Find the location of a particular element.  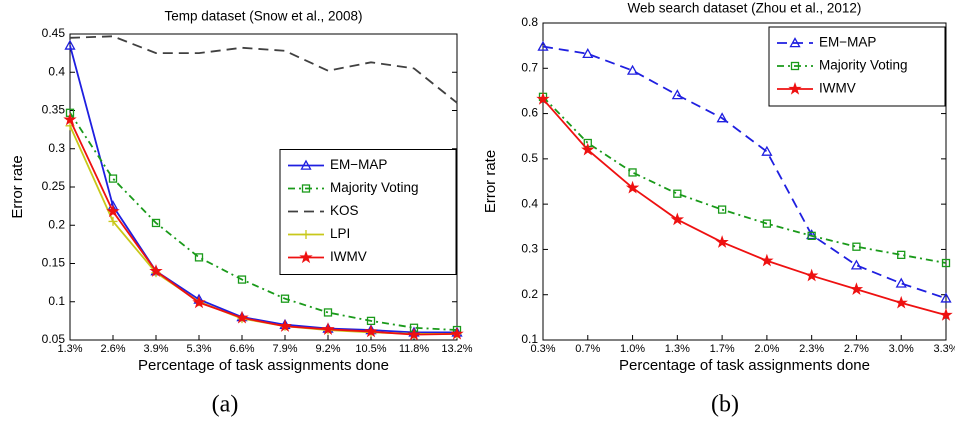

x-tick-label: 2.7% is located at coordinates (856, 349).